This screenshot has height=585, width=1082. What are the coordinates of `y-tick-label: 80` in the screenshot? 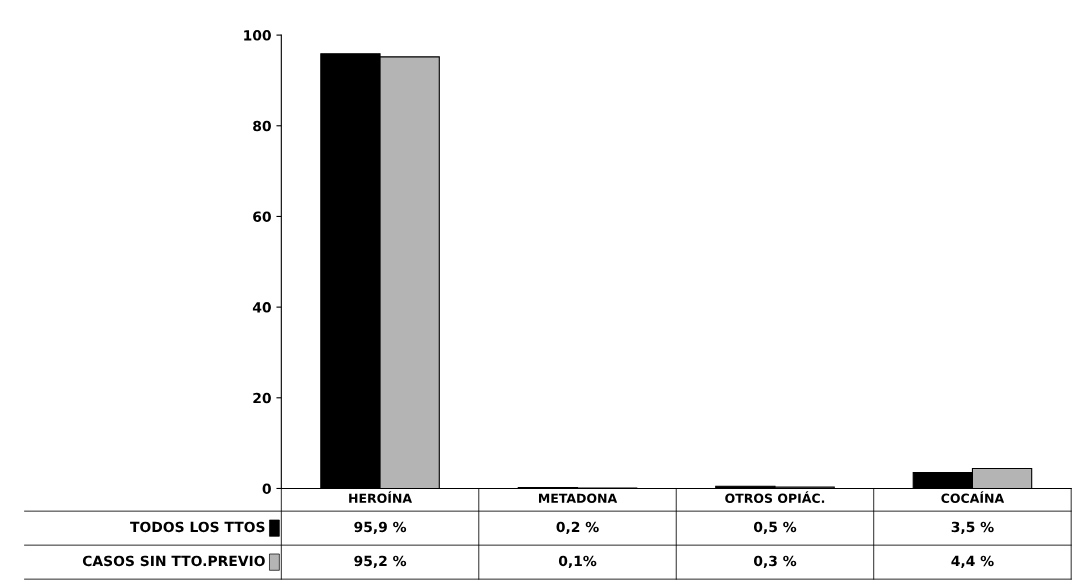 It's located at (262, 126).